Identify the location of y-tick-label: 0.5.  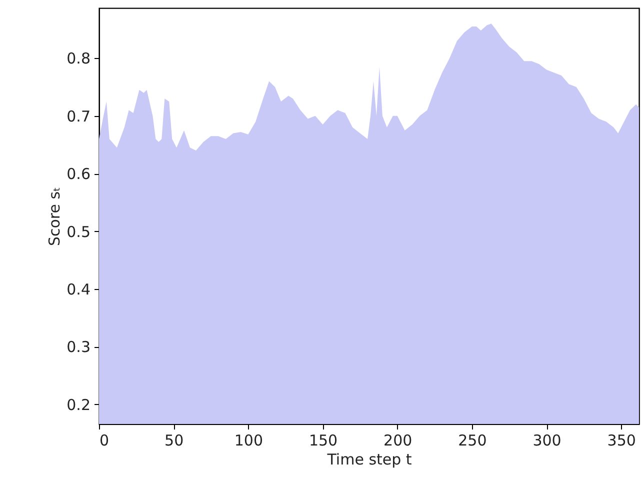
(78, 231).